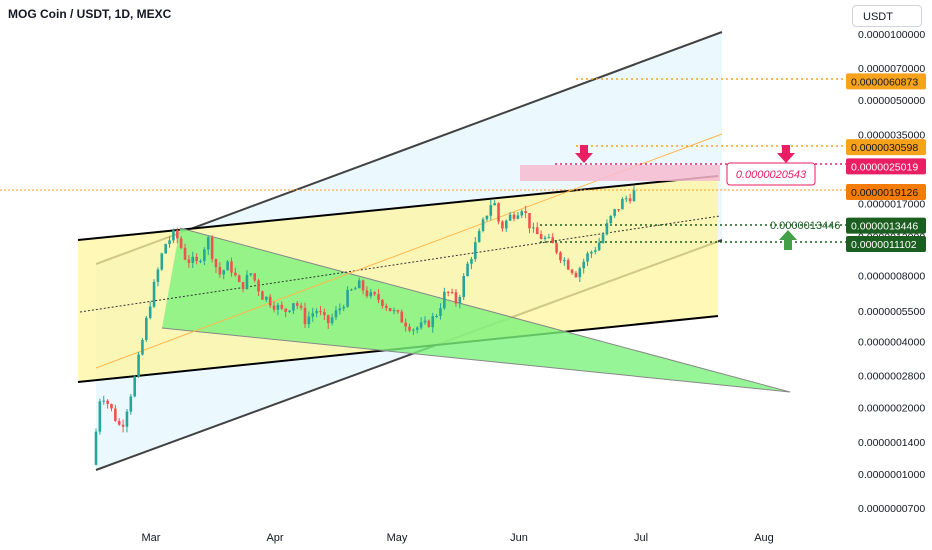 The image size is (932, 550). I want to click on price-label: 0.0000019126, so click(886, 192).